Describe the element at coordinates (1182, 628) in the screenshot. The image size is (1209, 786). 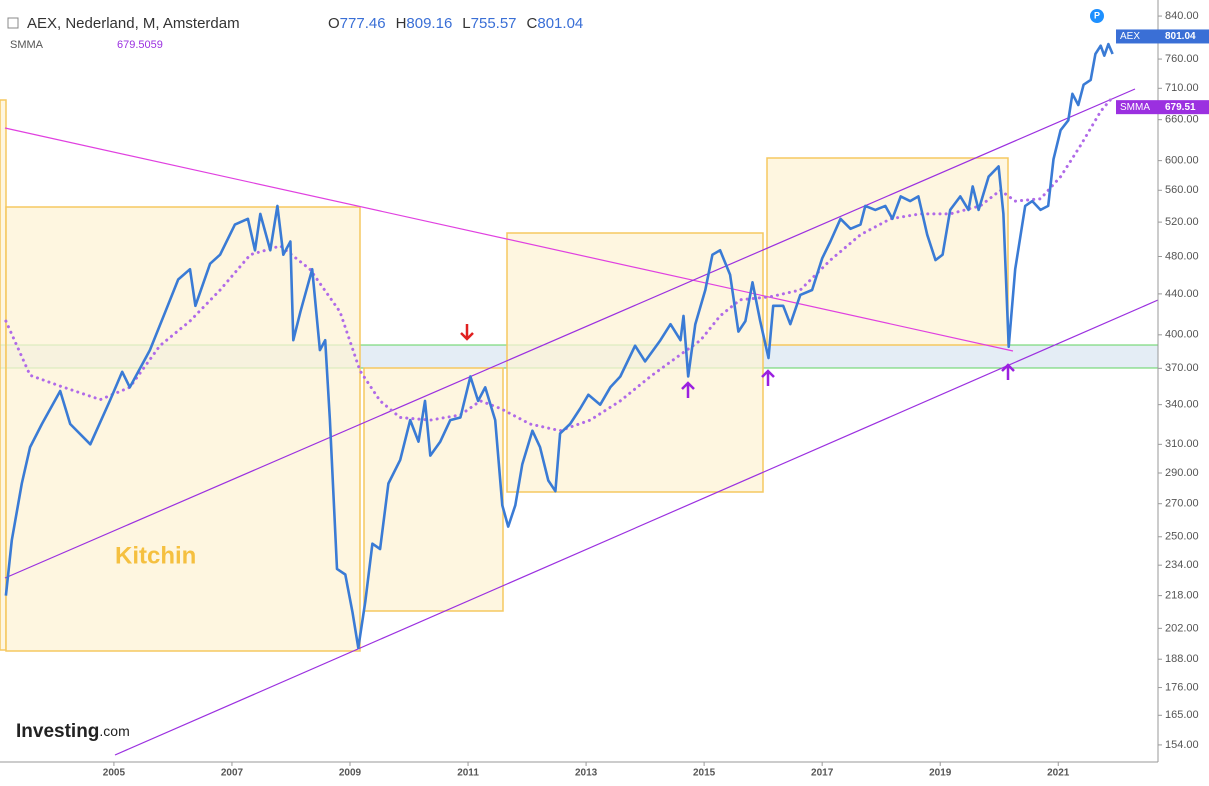
I see `y-tick-label: 202.00` at that location.